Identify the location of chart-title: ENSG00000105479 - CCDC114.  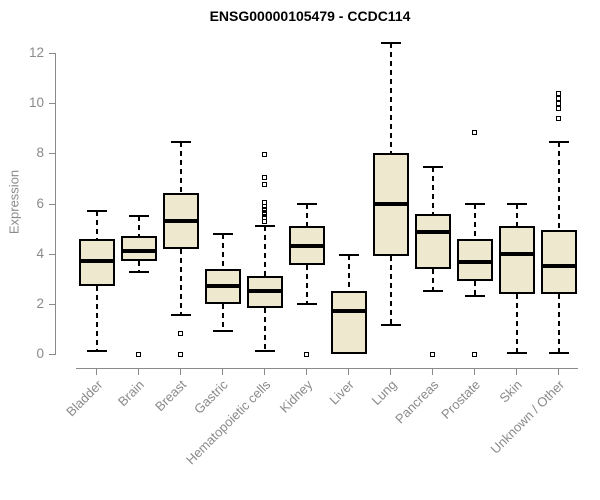
(310, 16).